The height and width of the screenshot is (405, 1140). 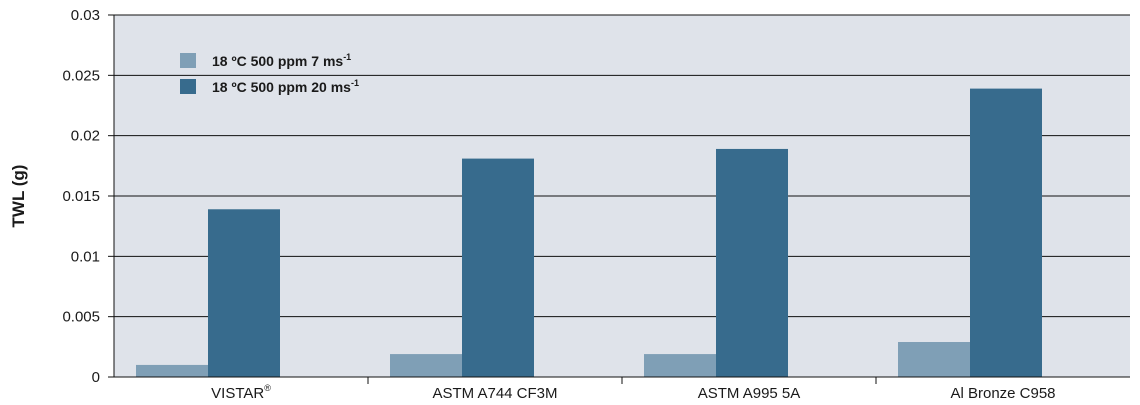 What do you see at coordinates (85, 15) in the screenshot?
I see `y-tick-label: 0.03` at bounding box center [85, 15].